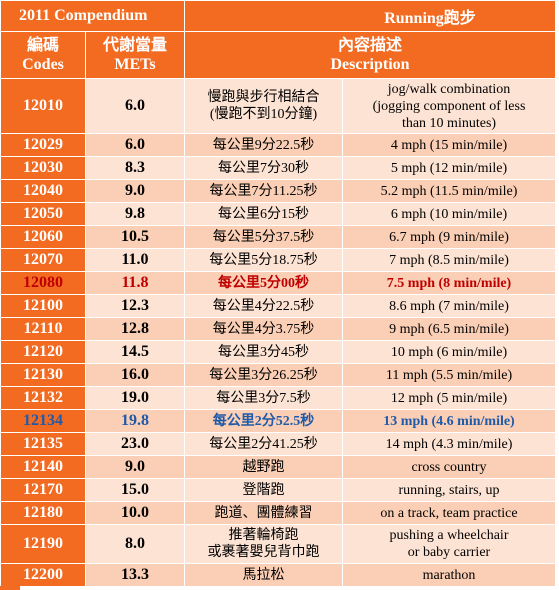  I want to click on table-row: 12140 9.0 越野跑 cross country, so click(278, 467).